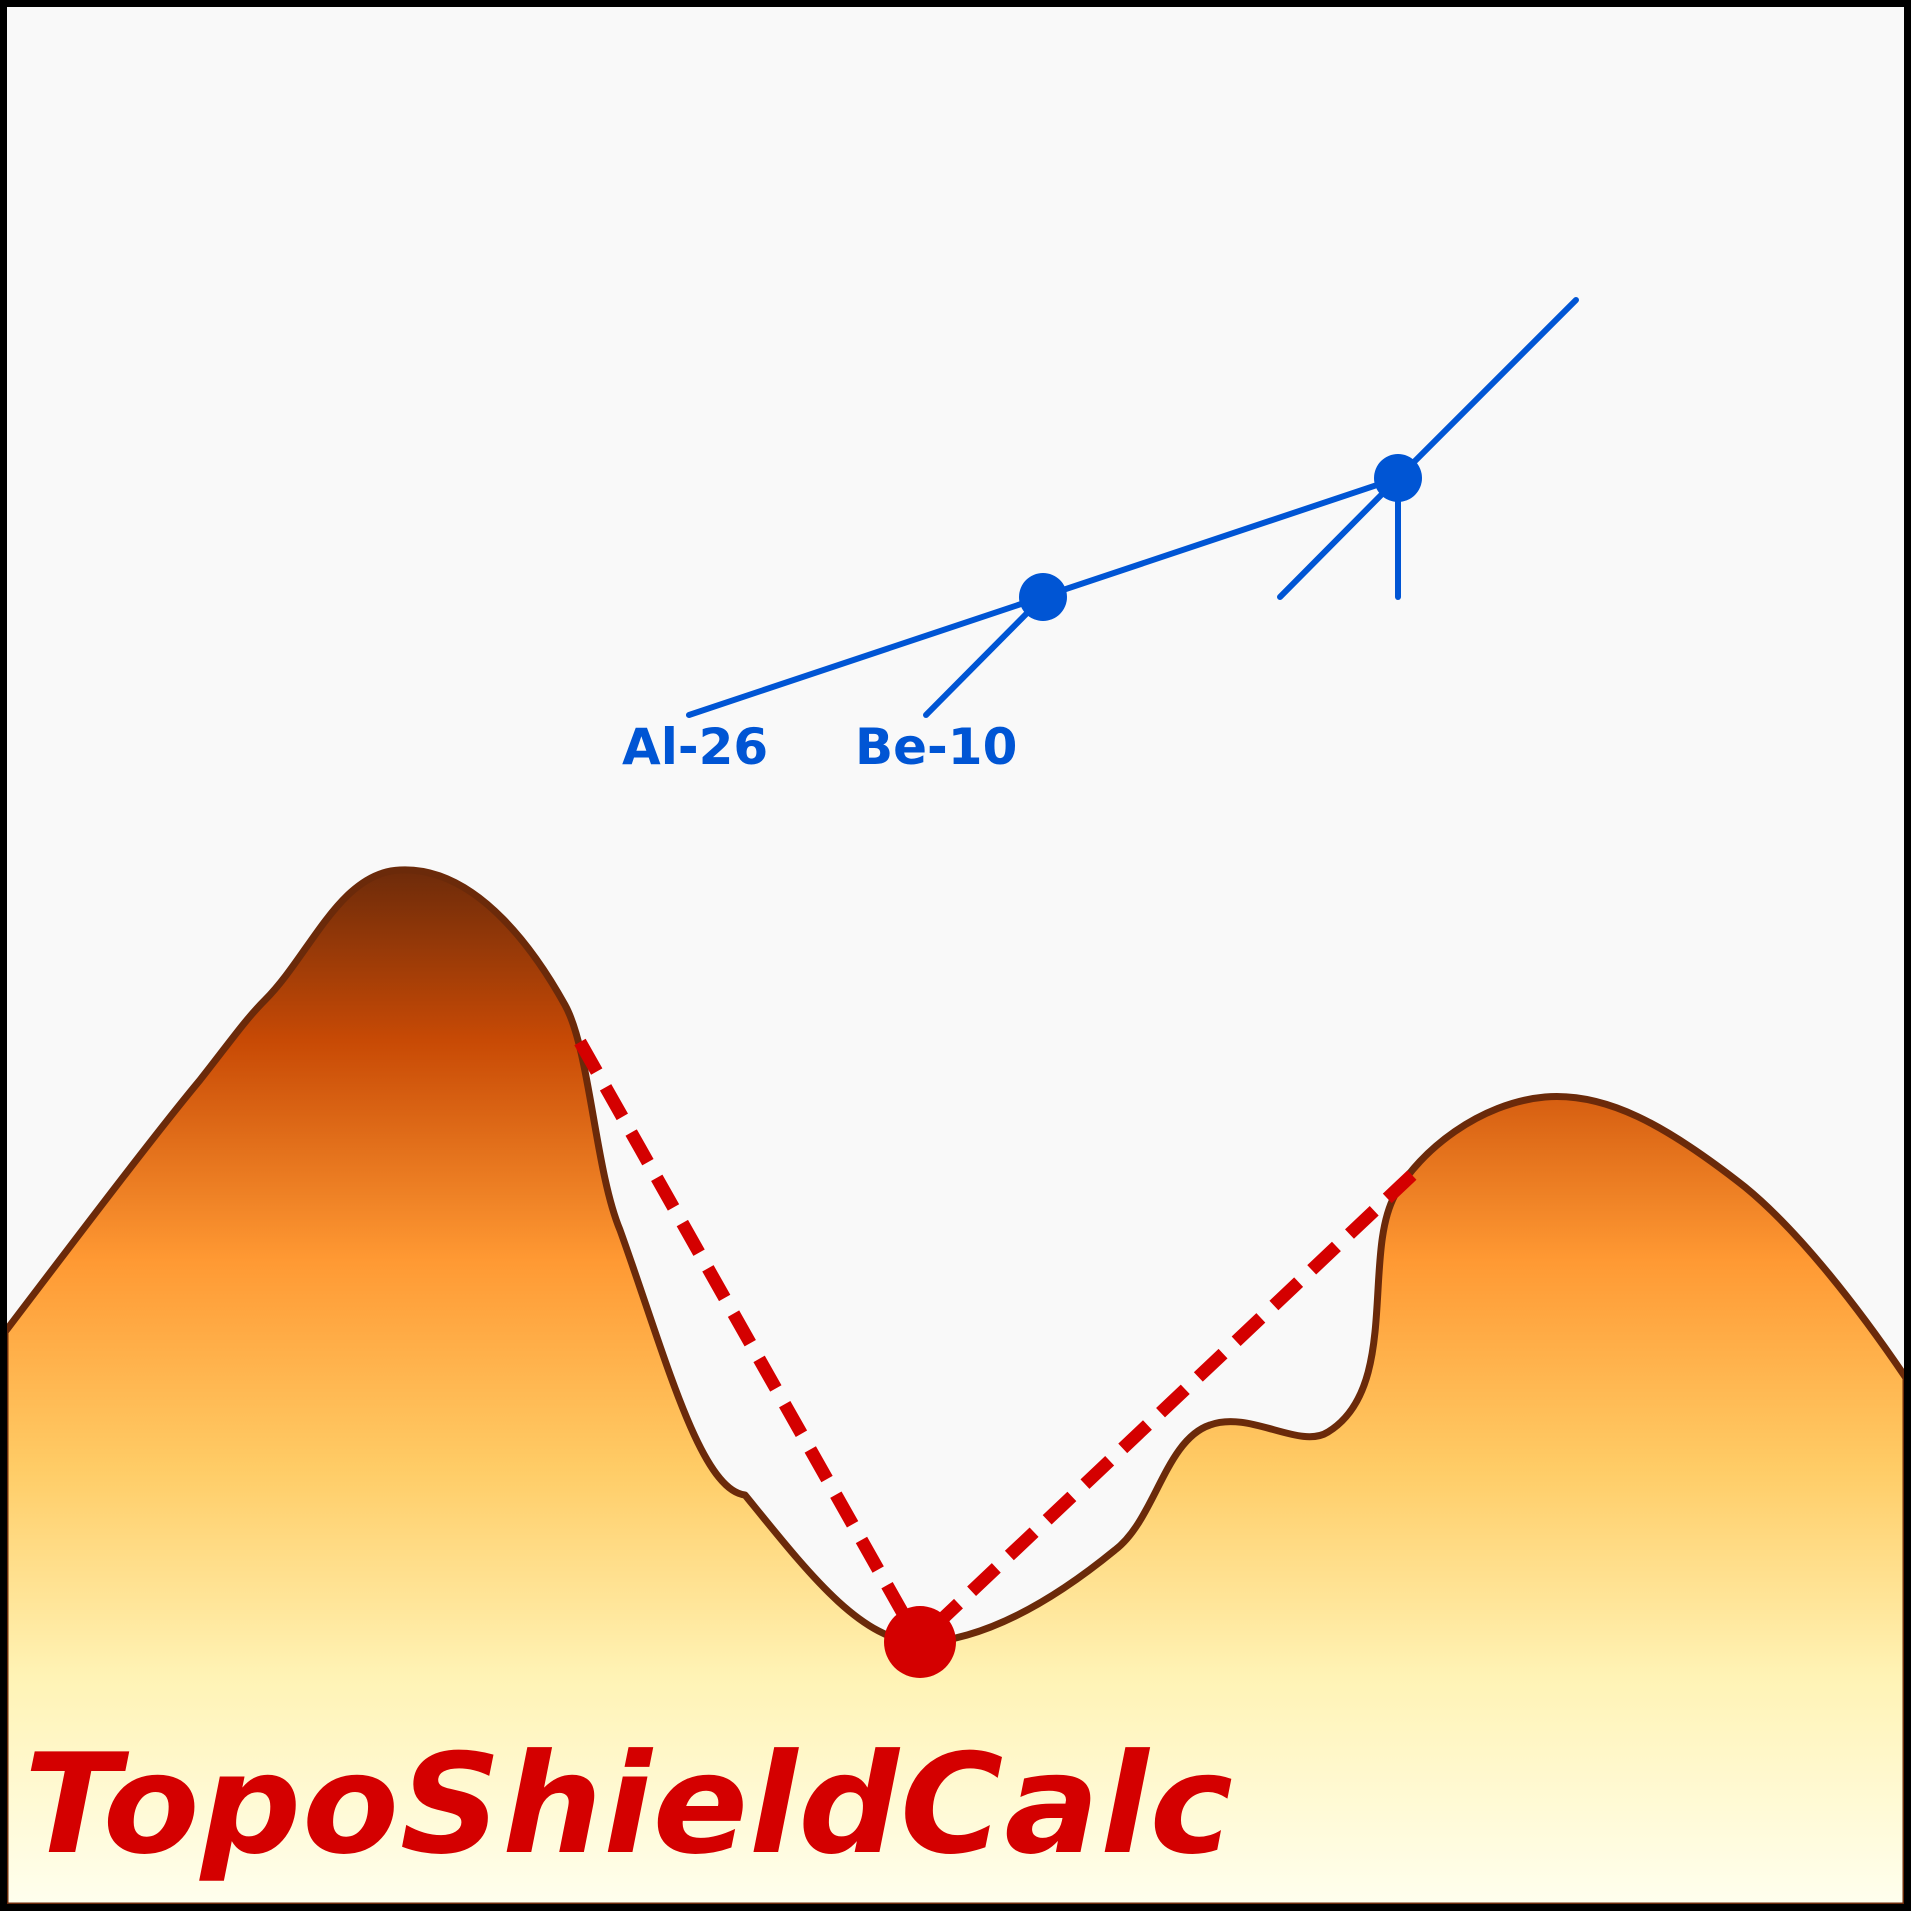  Describe the element at coordinates (1487, 389) in the screenshot. I see `diagram-upper-branch` at that location.